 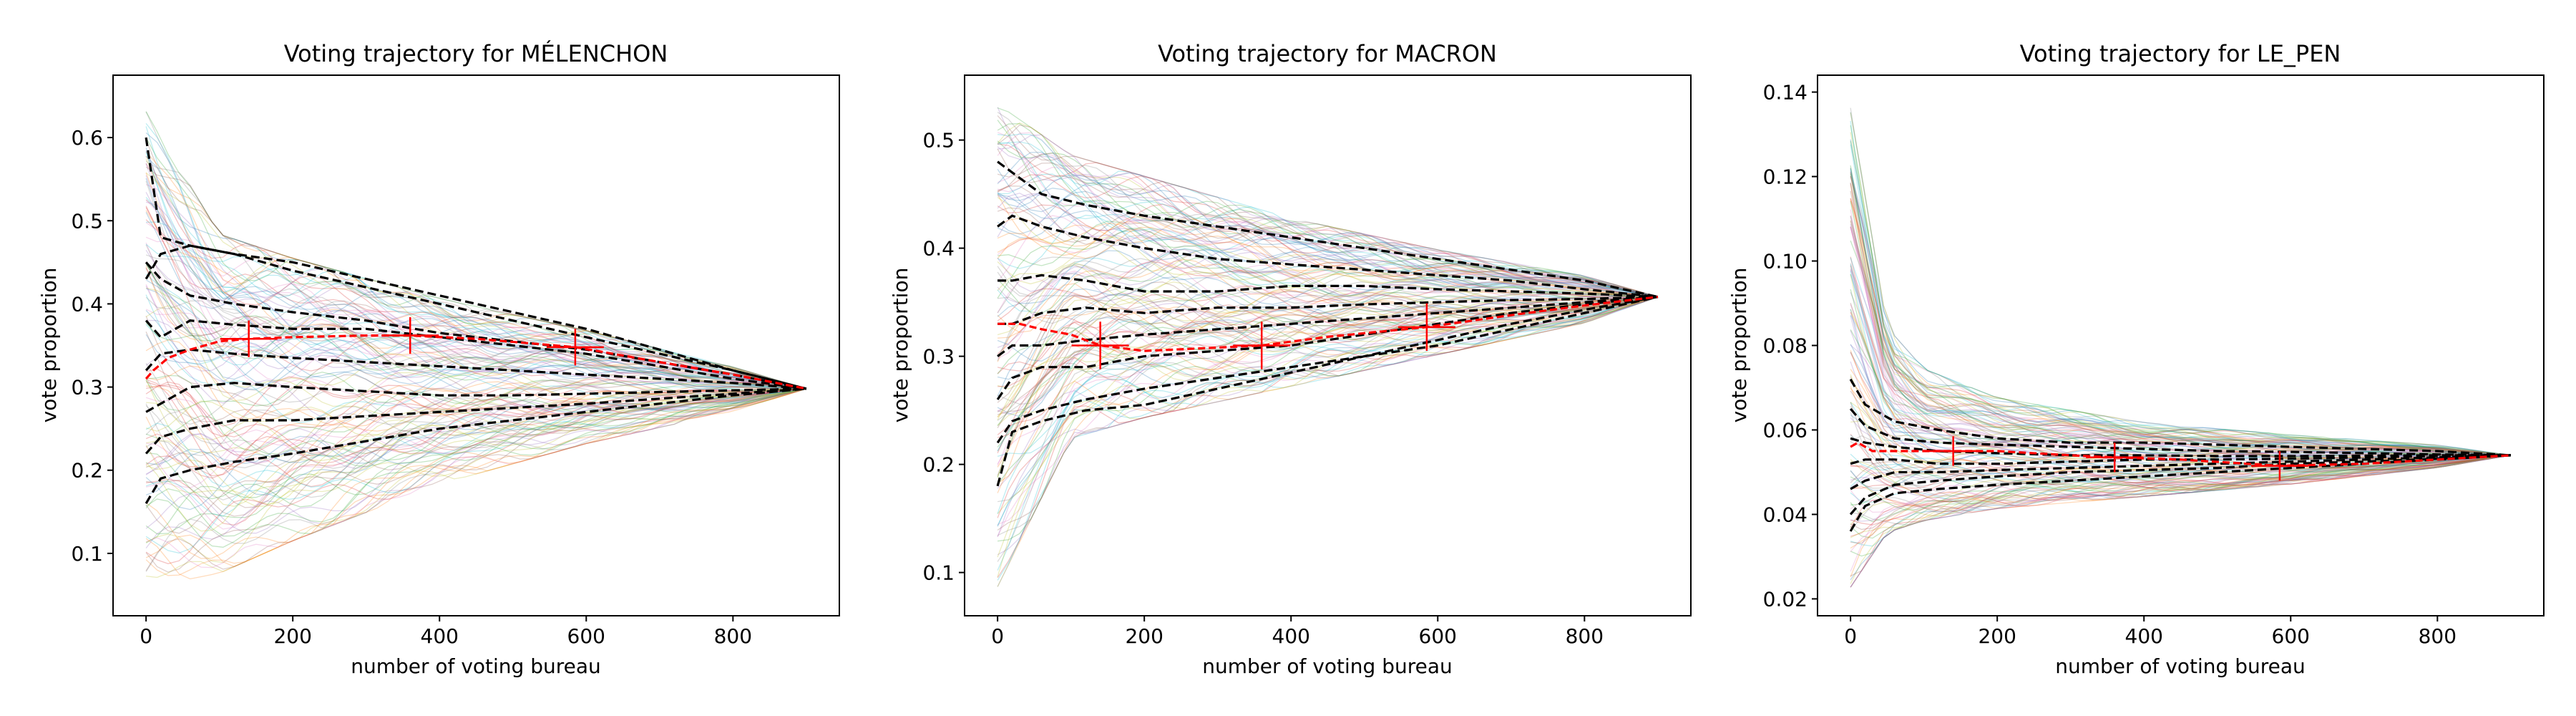 I want to click on target-trajectory, so click(x=2180, y=454).